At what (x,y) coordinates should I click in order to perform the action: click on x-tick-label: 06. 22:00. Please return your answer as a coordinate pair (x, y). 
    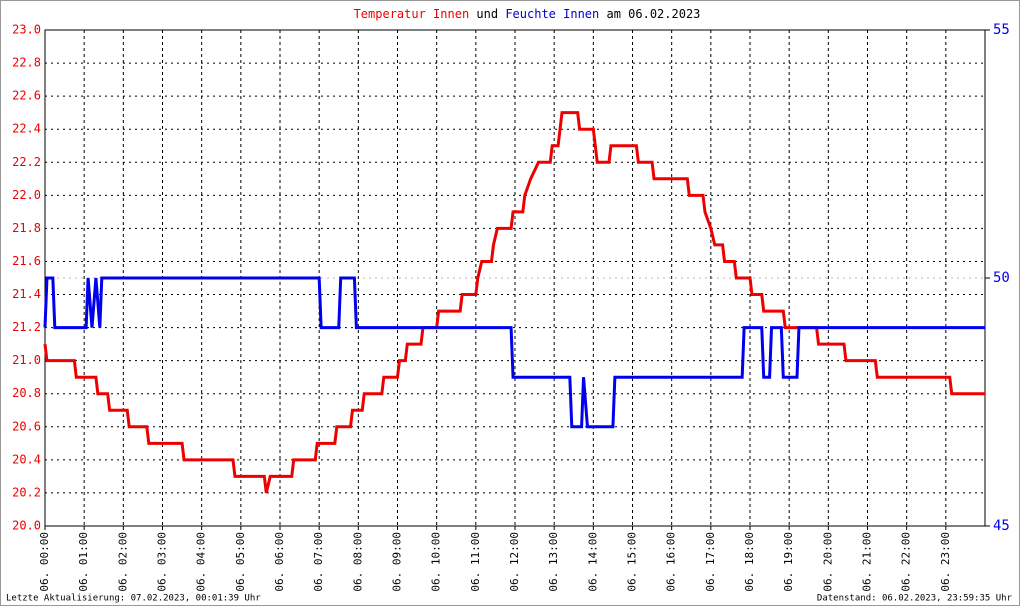
    Looking at the image, I should click on (906, 562).